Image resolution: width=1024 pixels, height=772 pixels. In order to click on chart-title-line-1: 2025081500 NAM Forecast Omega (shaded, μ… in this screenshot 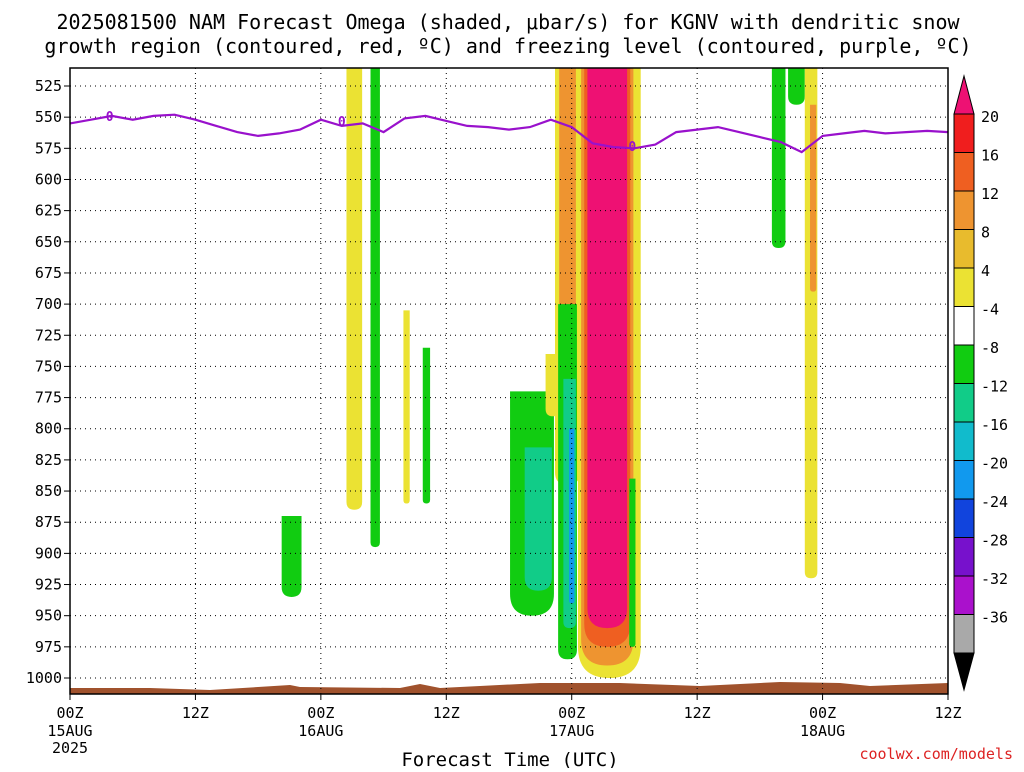, I will do `click(508, 22)`.